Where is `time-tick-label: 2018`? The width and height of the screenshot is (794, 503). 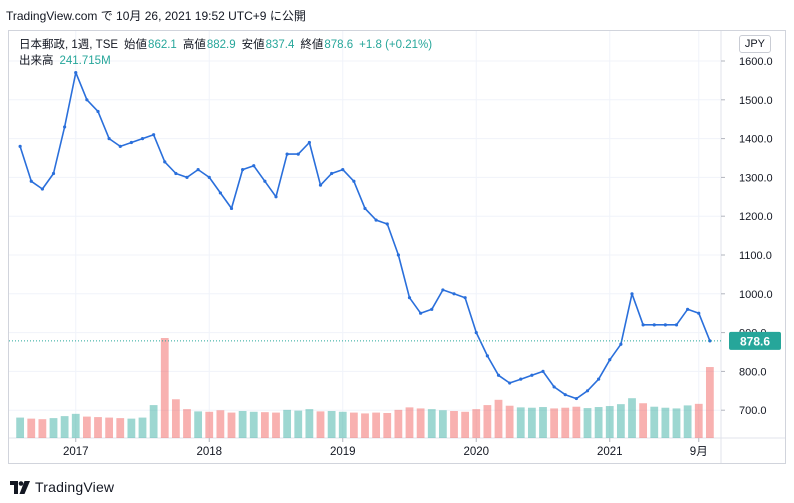
time-tick-label: 2018 is located at coordinates (209, 452).